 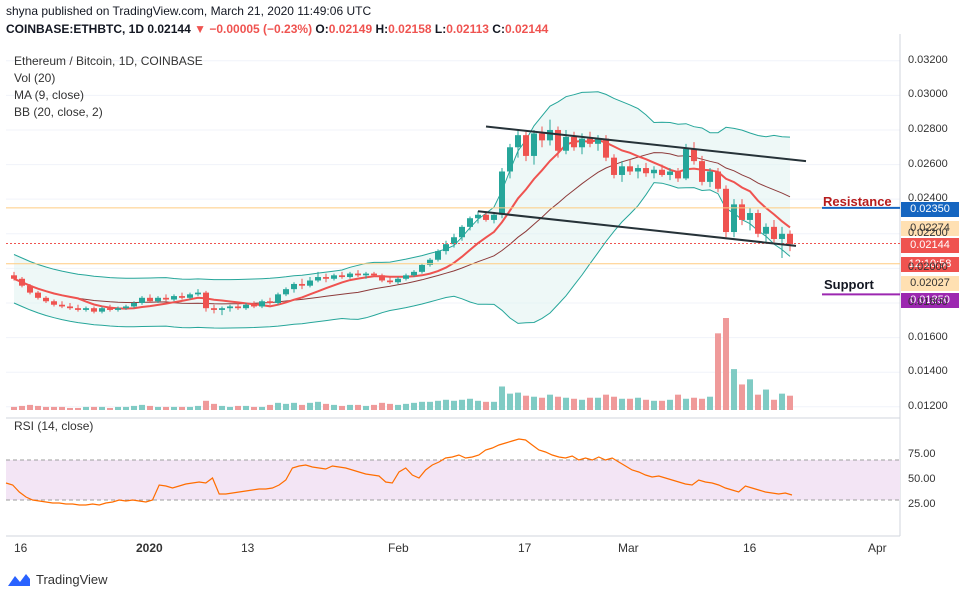 What do you see at coordinates (857, 201) in the screenshot?
I see `resistance-label: Resistance` at bounding box center [857, 201].